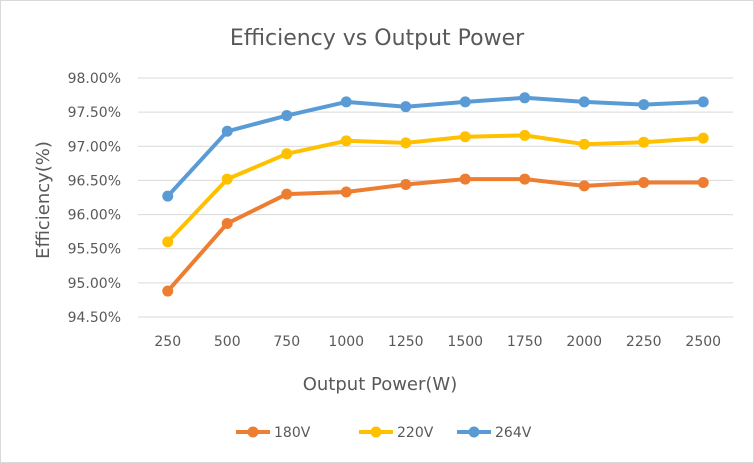  I want to click on y-tick-label: 94.50%, so click(94, 318).